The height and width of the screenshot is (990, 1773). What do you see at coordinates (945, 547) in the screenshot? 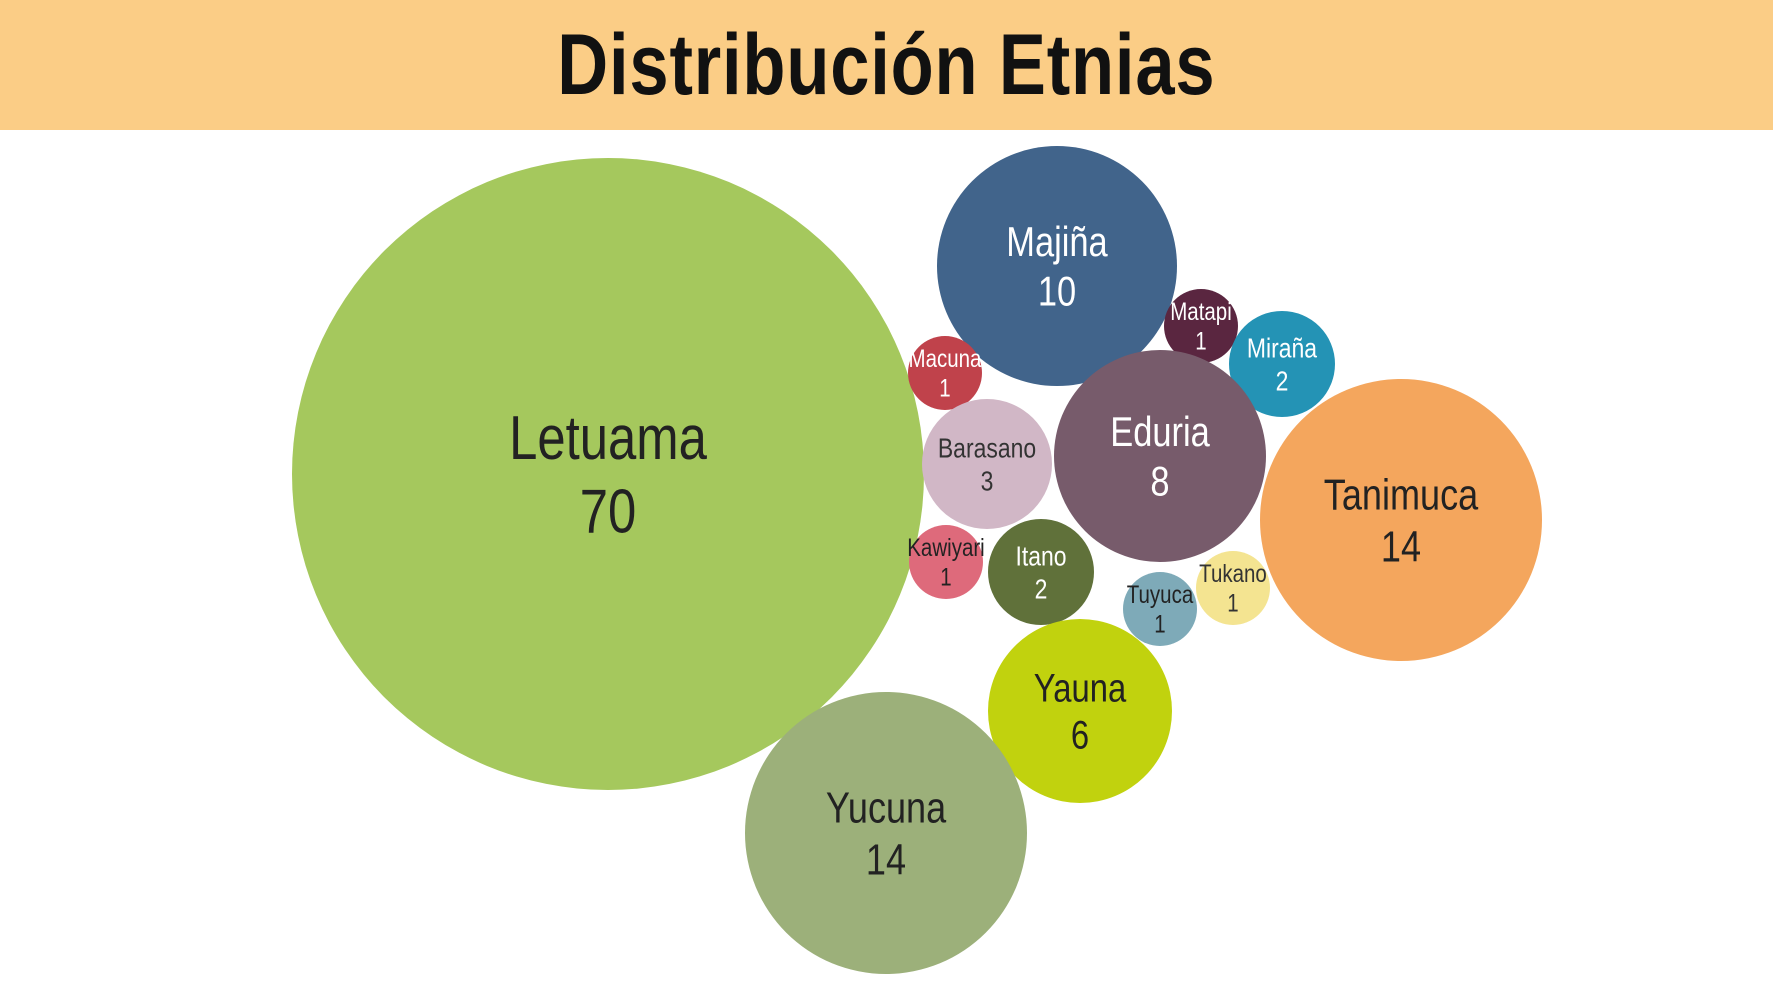
I see `bubble-label-kawiyari: Kawiyari` at bounding box center [945, 547].